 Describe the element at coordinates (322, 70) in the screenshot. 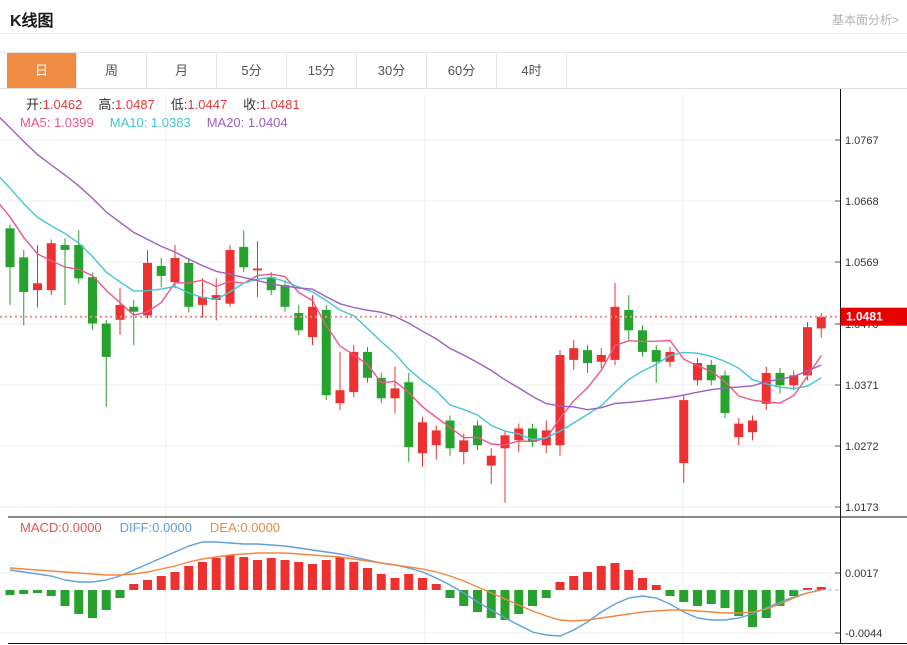

I see `tab-15分: 15分` at that location.